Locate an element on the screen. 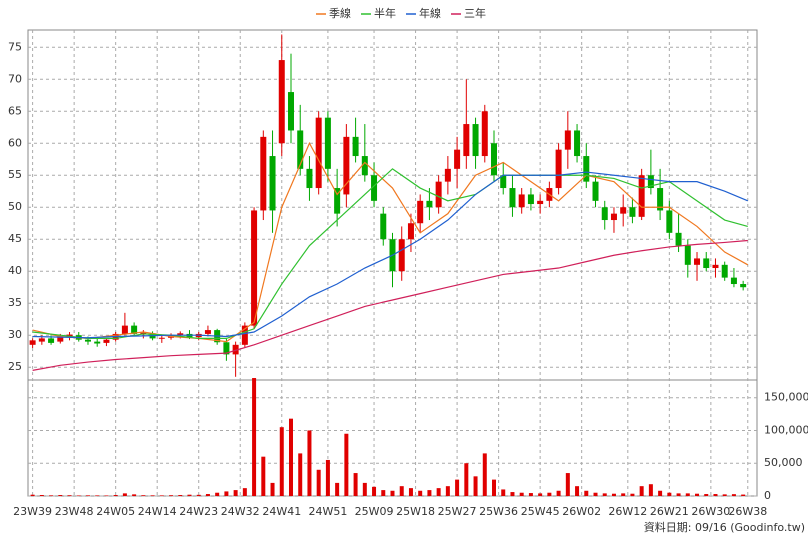 This screenshot has height=540, width=808. x-tick-label: 24W51 is located at coordinates (327, 511).